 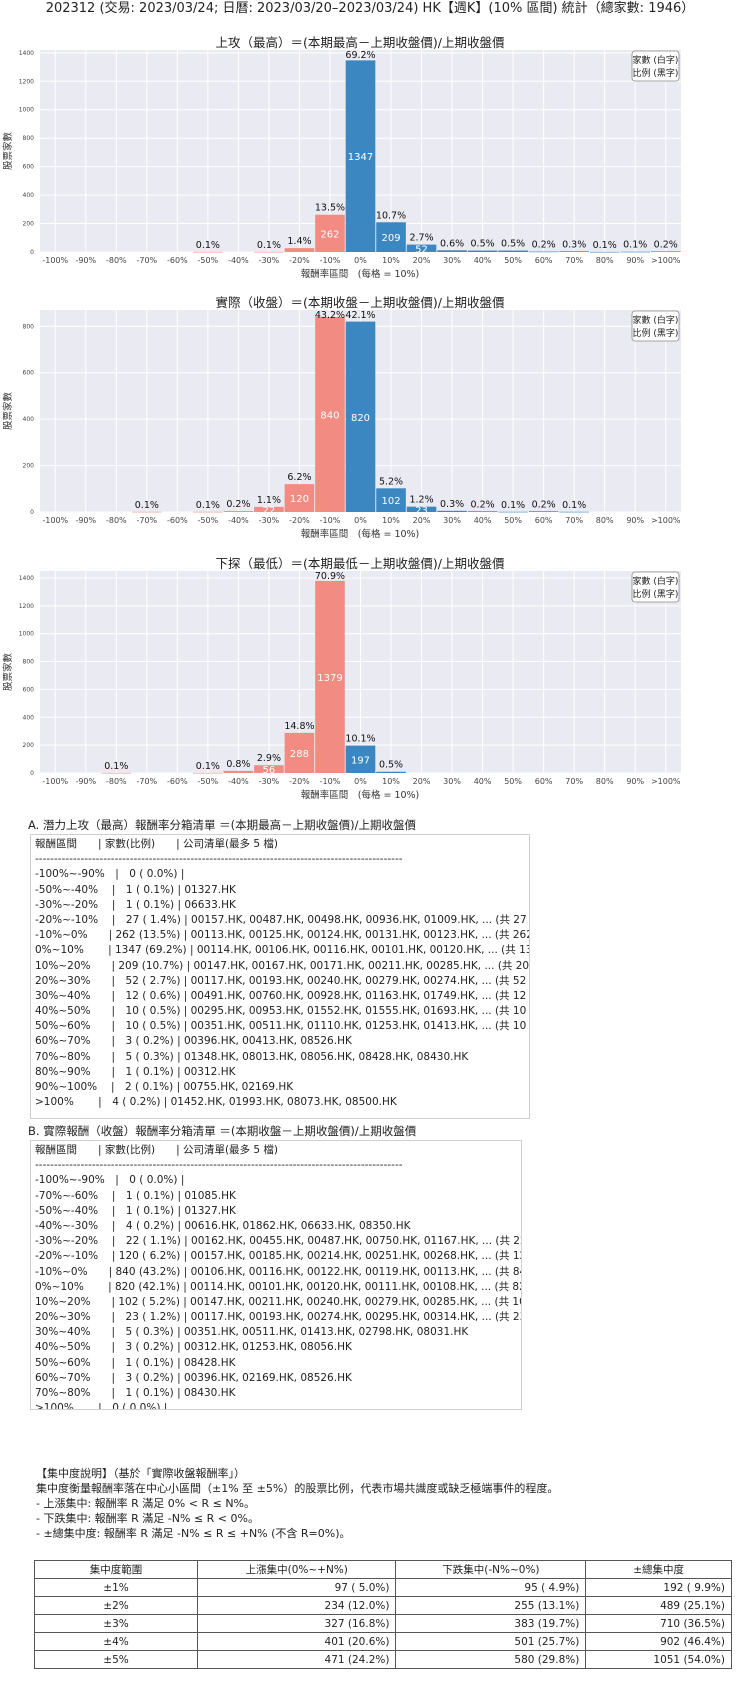 I want to click on table-row: ±1% 97 ( 5.0%) 95 ( 4.9%) 192 ( 9.9%), so click(x=383, y=1587).